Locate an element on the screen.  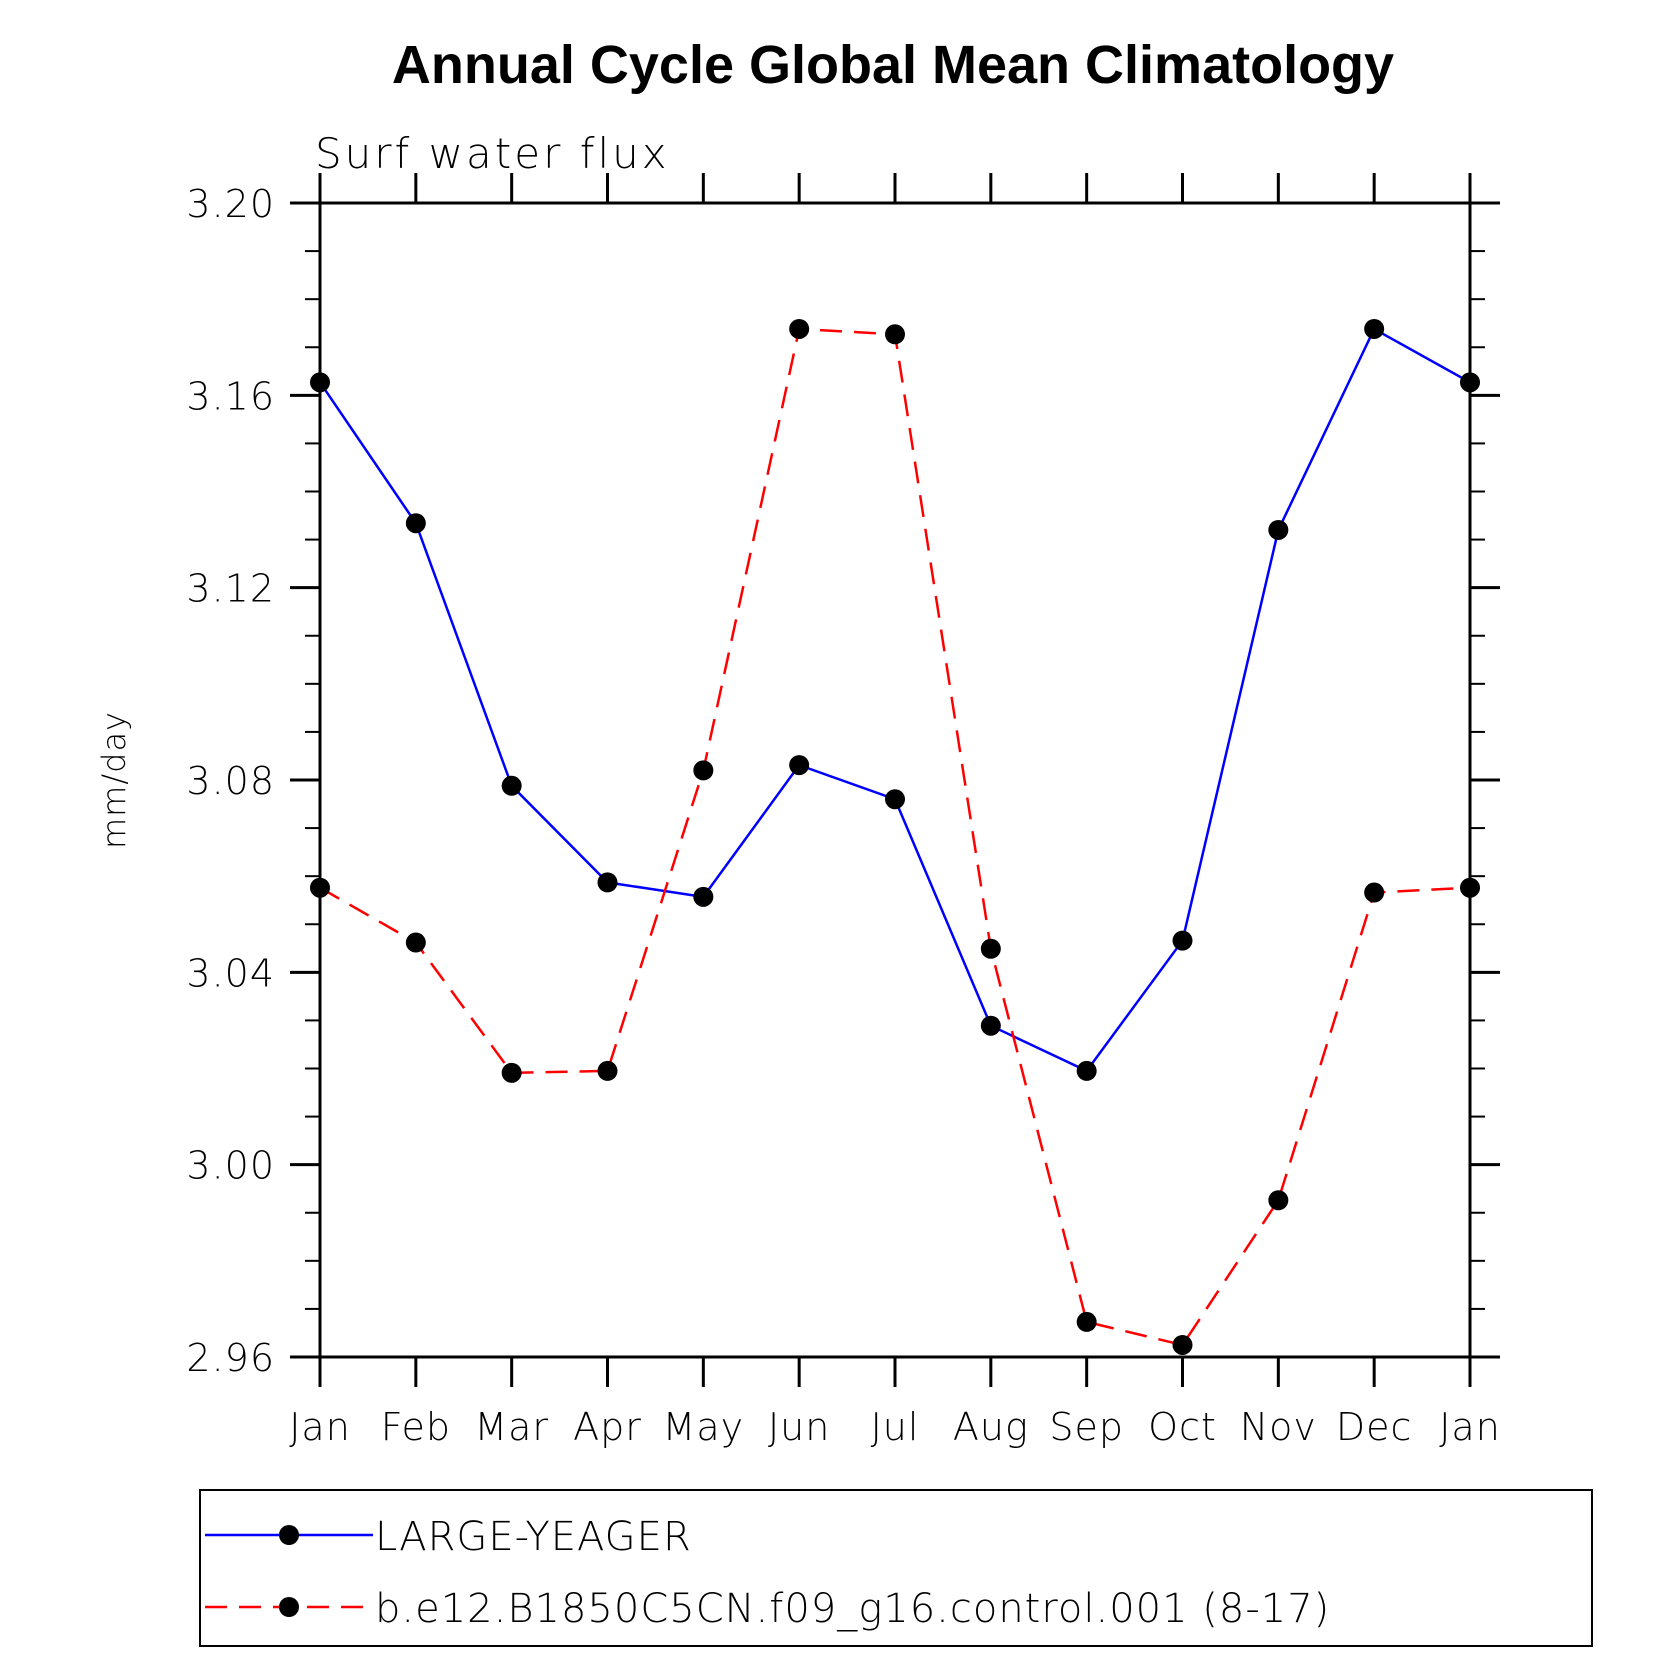
y-tick-label: 2.96 is located at coordinates (230, 1358).